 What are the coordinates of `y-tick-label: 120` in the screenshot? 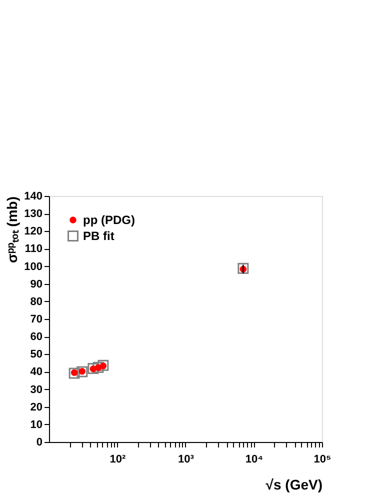 It's located at (33, 232).